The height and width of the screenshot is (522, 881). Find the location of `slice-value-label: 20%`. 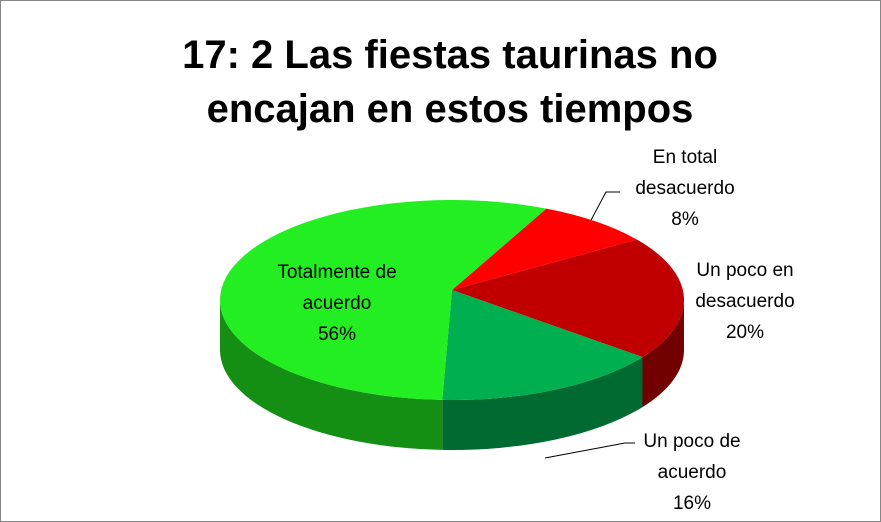

slice-value-label: 20% is located at coordinates (745, 332).